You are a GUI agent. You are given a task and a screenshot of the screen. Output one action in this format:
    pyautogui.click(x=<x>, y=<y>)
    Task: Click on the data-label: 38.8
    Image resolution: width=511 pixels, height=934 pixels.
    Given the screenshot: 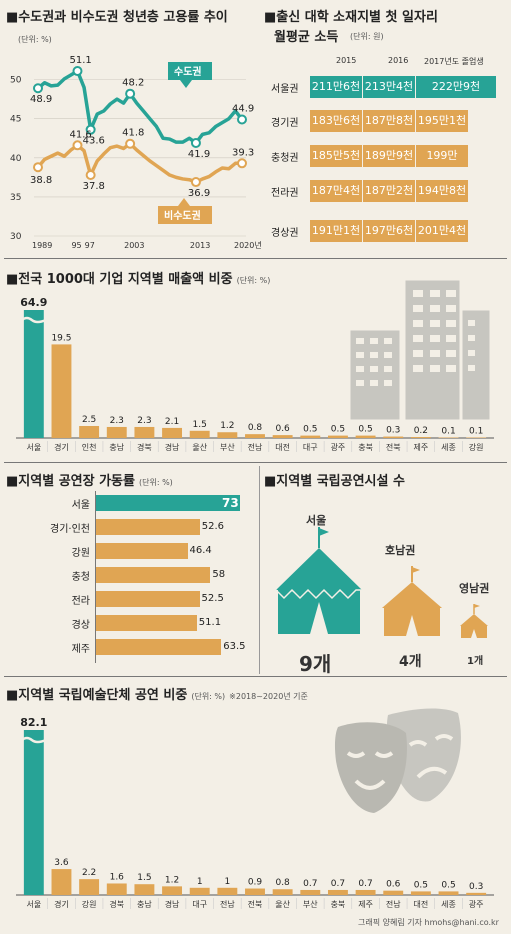 What is the action you would take?
    pyautogui.click(x=41, y=180)
    